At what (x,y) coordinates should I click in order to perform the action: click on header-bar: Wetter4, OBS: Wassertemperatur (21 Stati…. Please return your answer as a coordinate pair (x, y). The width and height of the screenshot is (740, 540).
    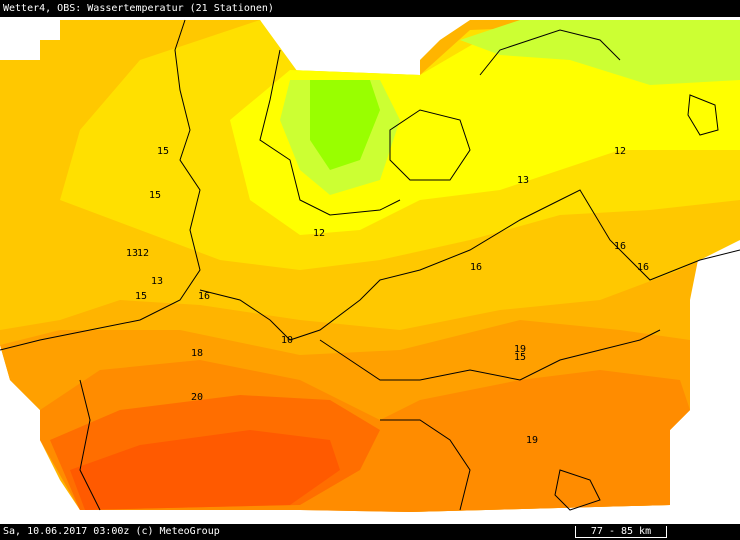
    Looking at the image, I should click on (370, 8).